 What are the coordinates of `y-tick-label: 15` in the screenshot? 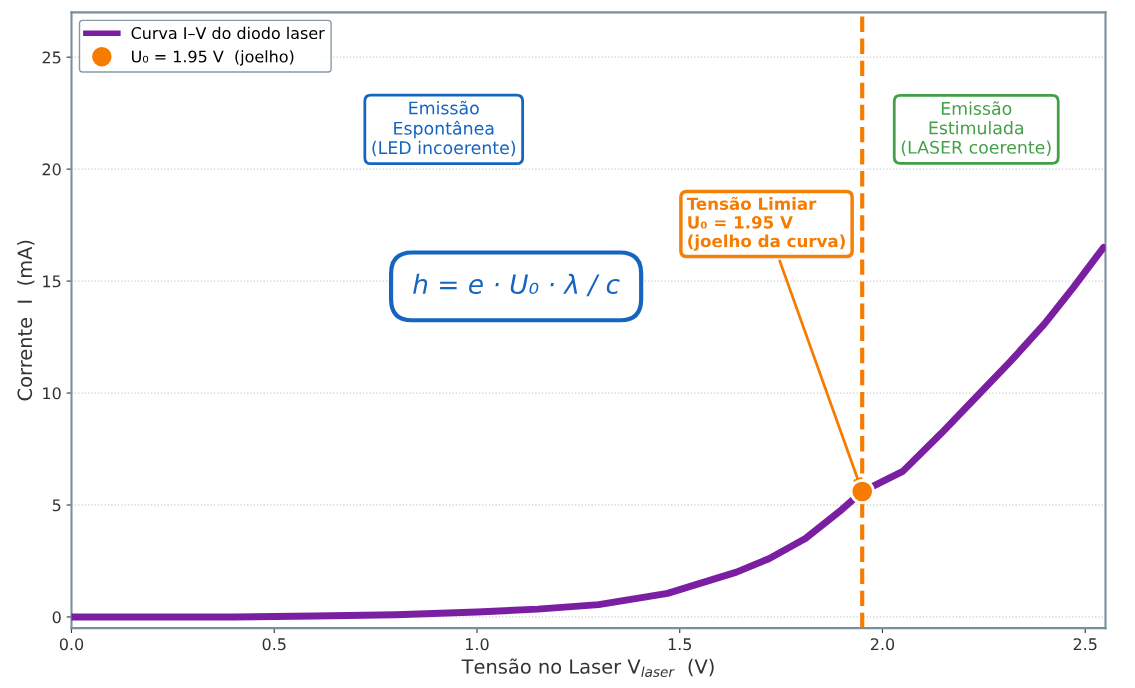 It's located at (52, 281).